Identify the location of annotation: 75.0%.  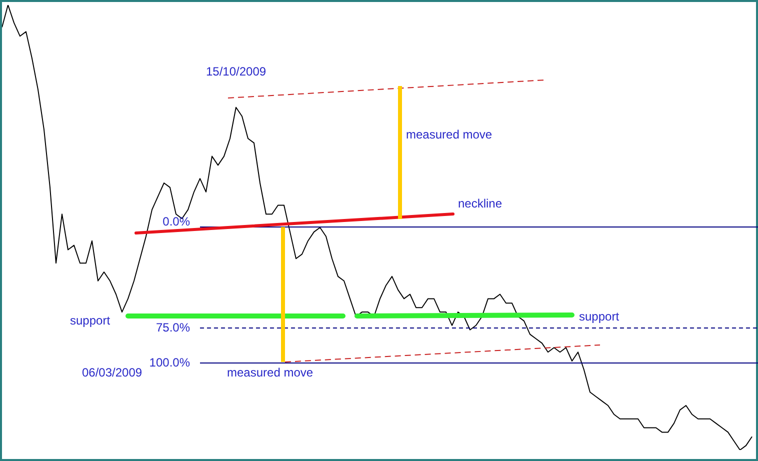
(173, 327).